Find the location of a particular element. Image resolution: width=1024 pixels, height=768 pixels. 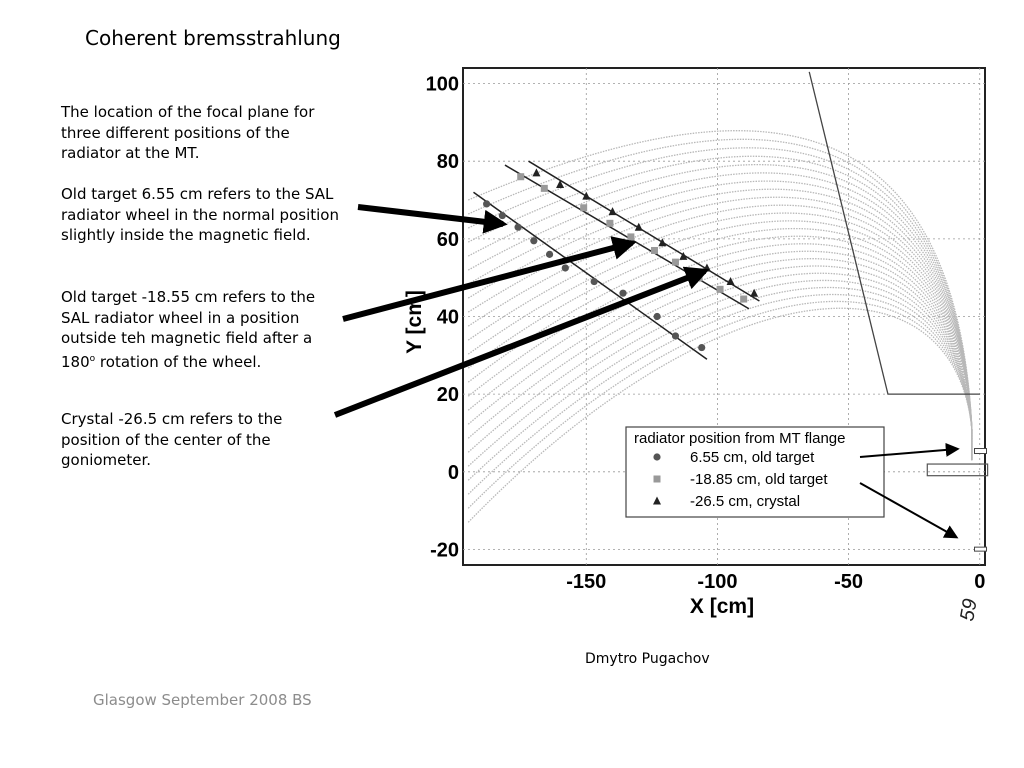

flange-box is located at coordinates (957, 470).